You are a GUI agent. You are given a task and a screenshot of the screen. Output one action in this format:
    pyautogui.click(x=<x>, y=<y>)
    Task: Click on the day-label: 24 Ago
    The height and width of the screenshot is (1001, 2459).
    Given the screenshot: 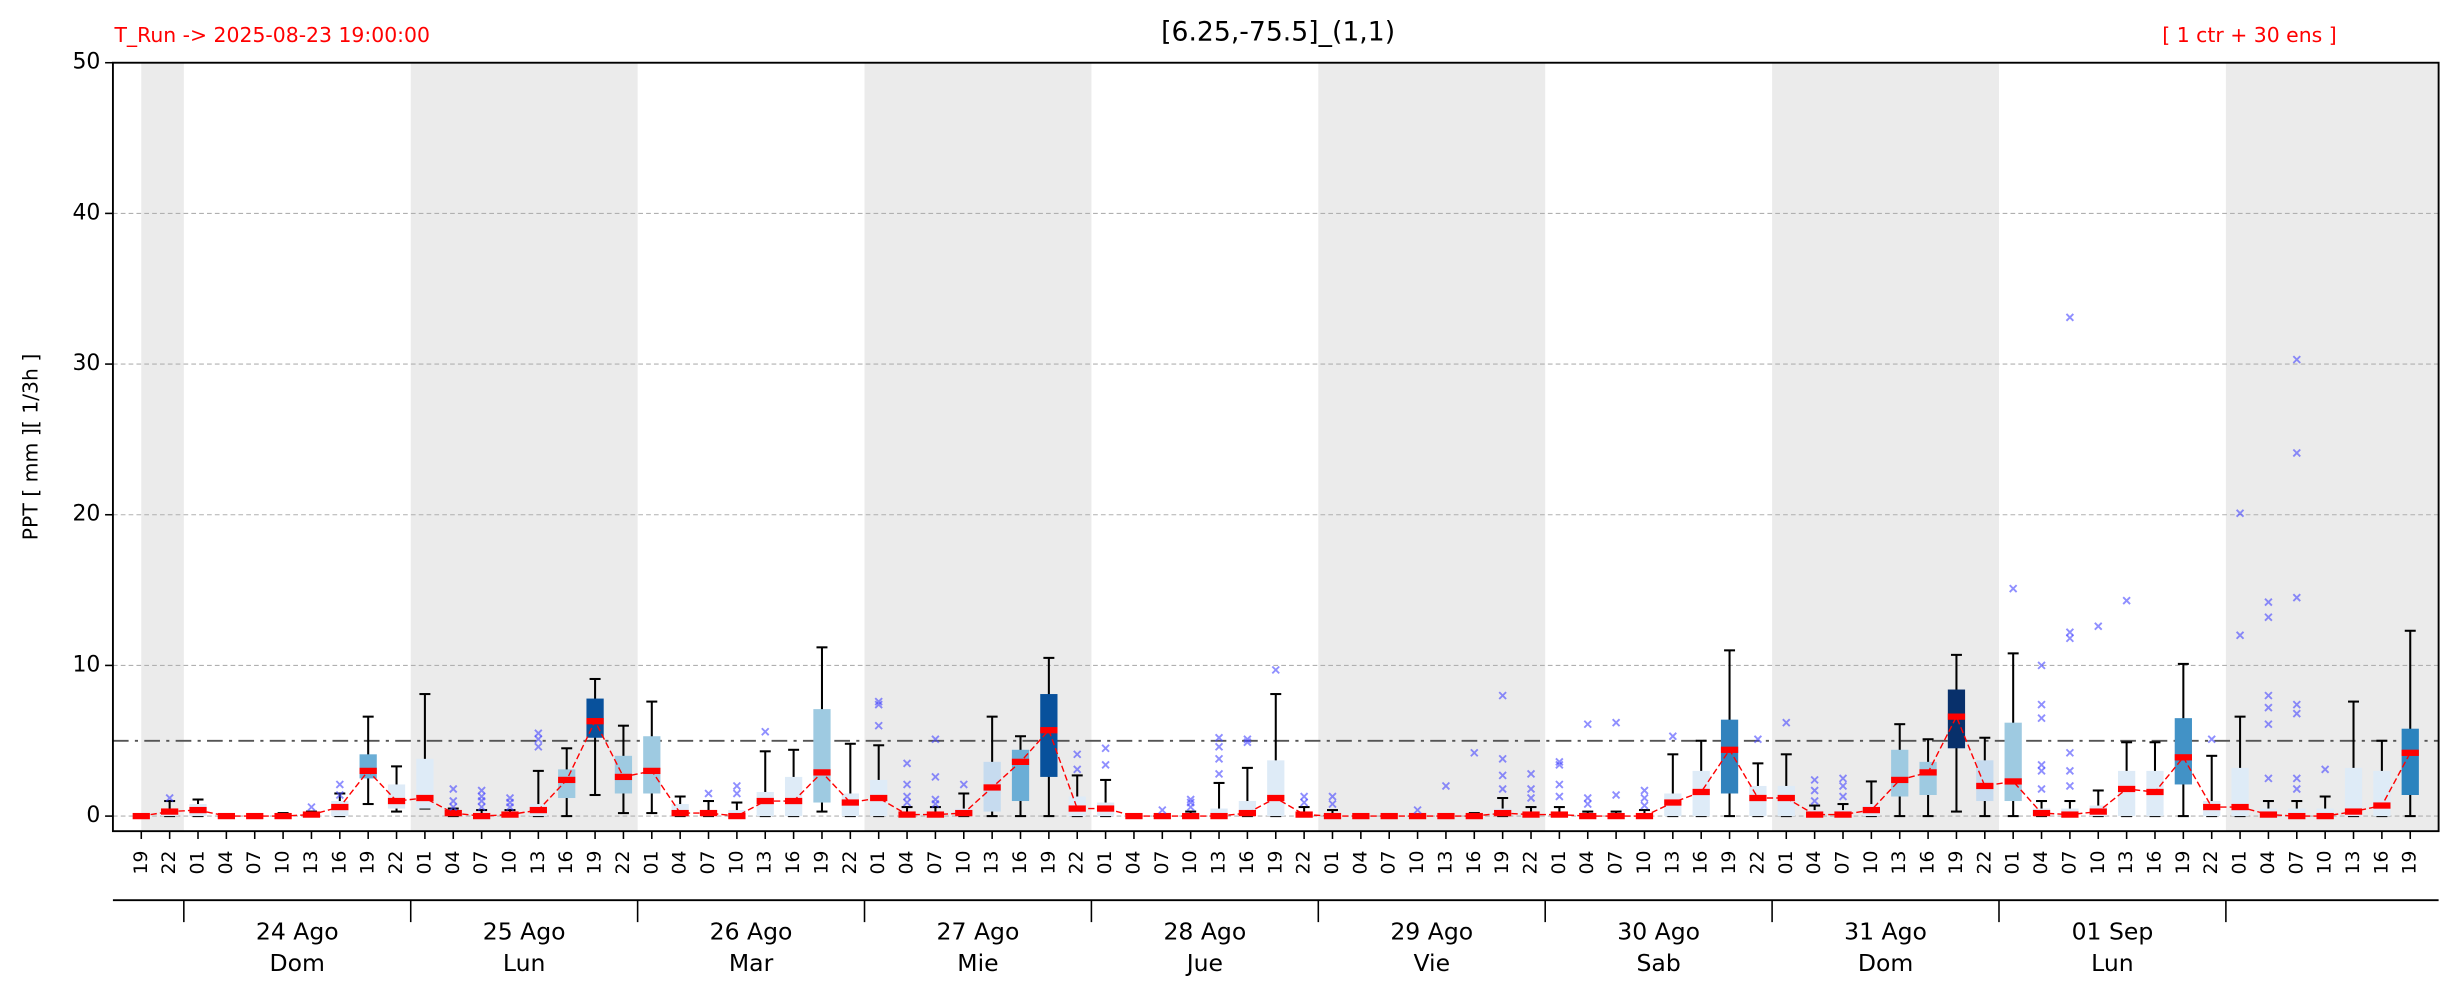 What is the action you would take?
    pyautogui.click(x=297, y=932)
    